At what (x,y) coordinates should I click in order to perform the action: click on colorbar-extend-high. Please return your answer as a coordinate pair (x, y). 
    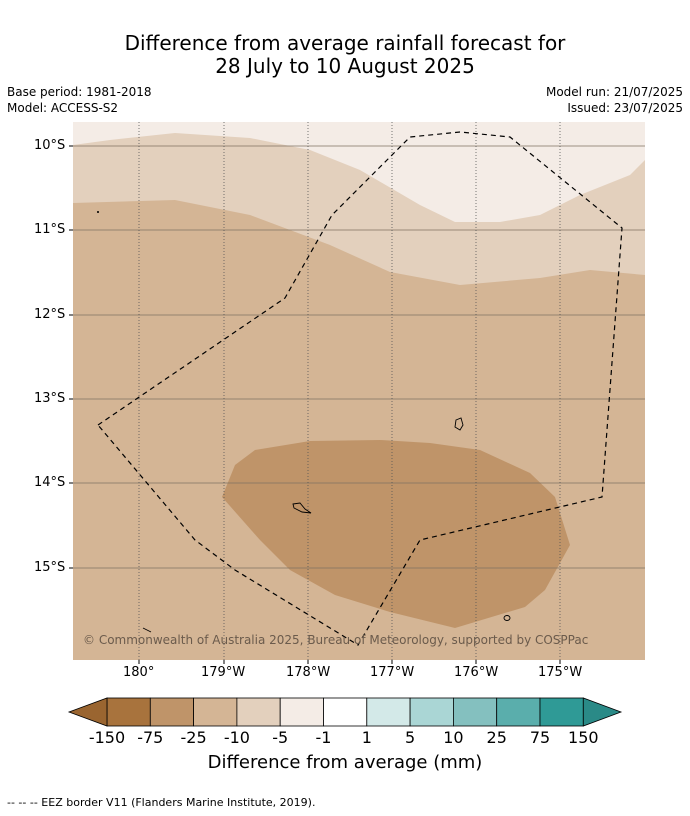
    Looking at the image, I should click on (602, 712).